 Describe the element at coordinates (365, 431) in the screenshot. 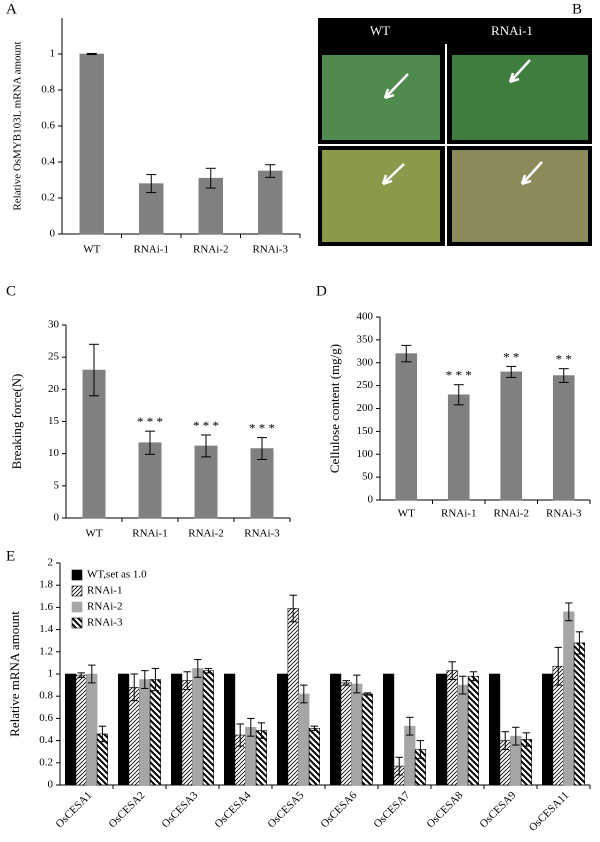

I see `y-tick-label: 150` at that location.